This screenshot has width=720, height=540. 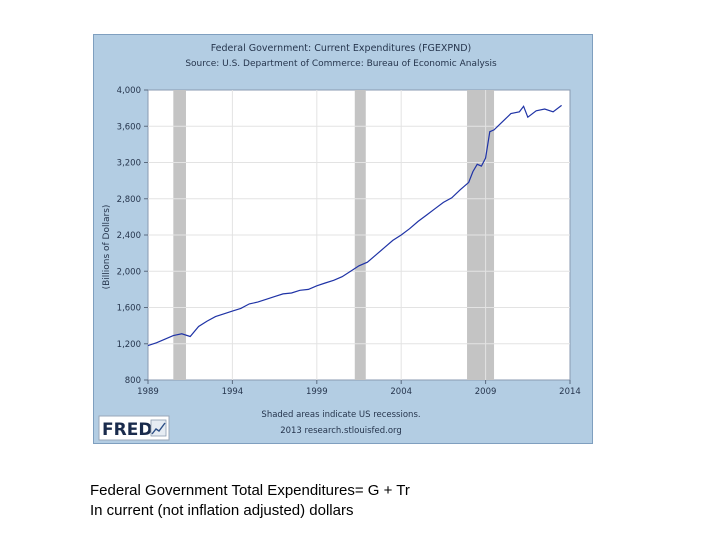 What do you see at coordinates (148, 392) in the screenshot?
I see `x-tick-label: 1989` at bounding box center [148, 392].